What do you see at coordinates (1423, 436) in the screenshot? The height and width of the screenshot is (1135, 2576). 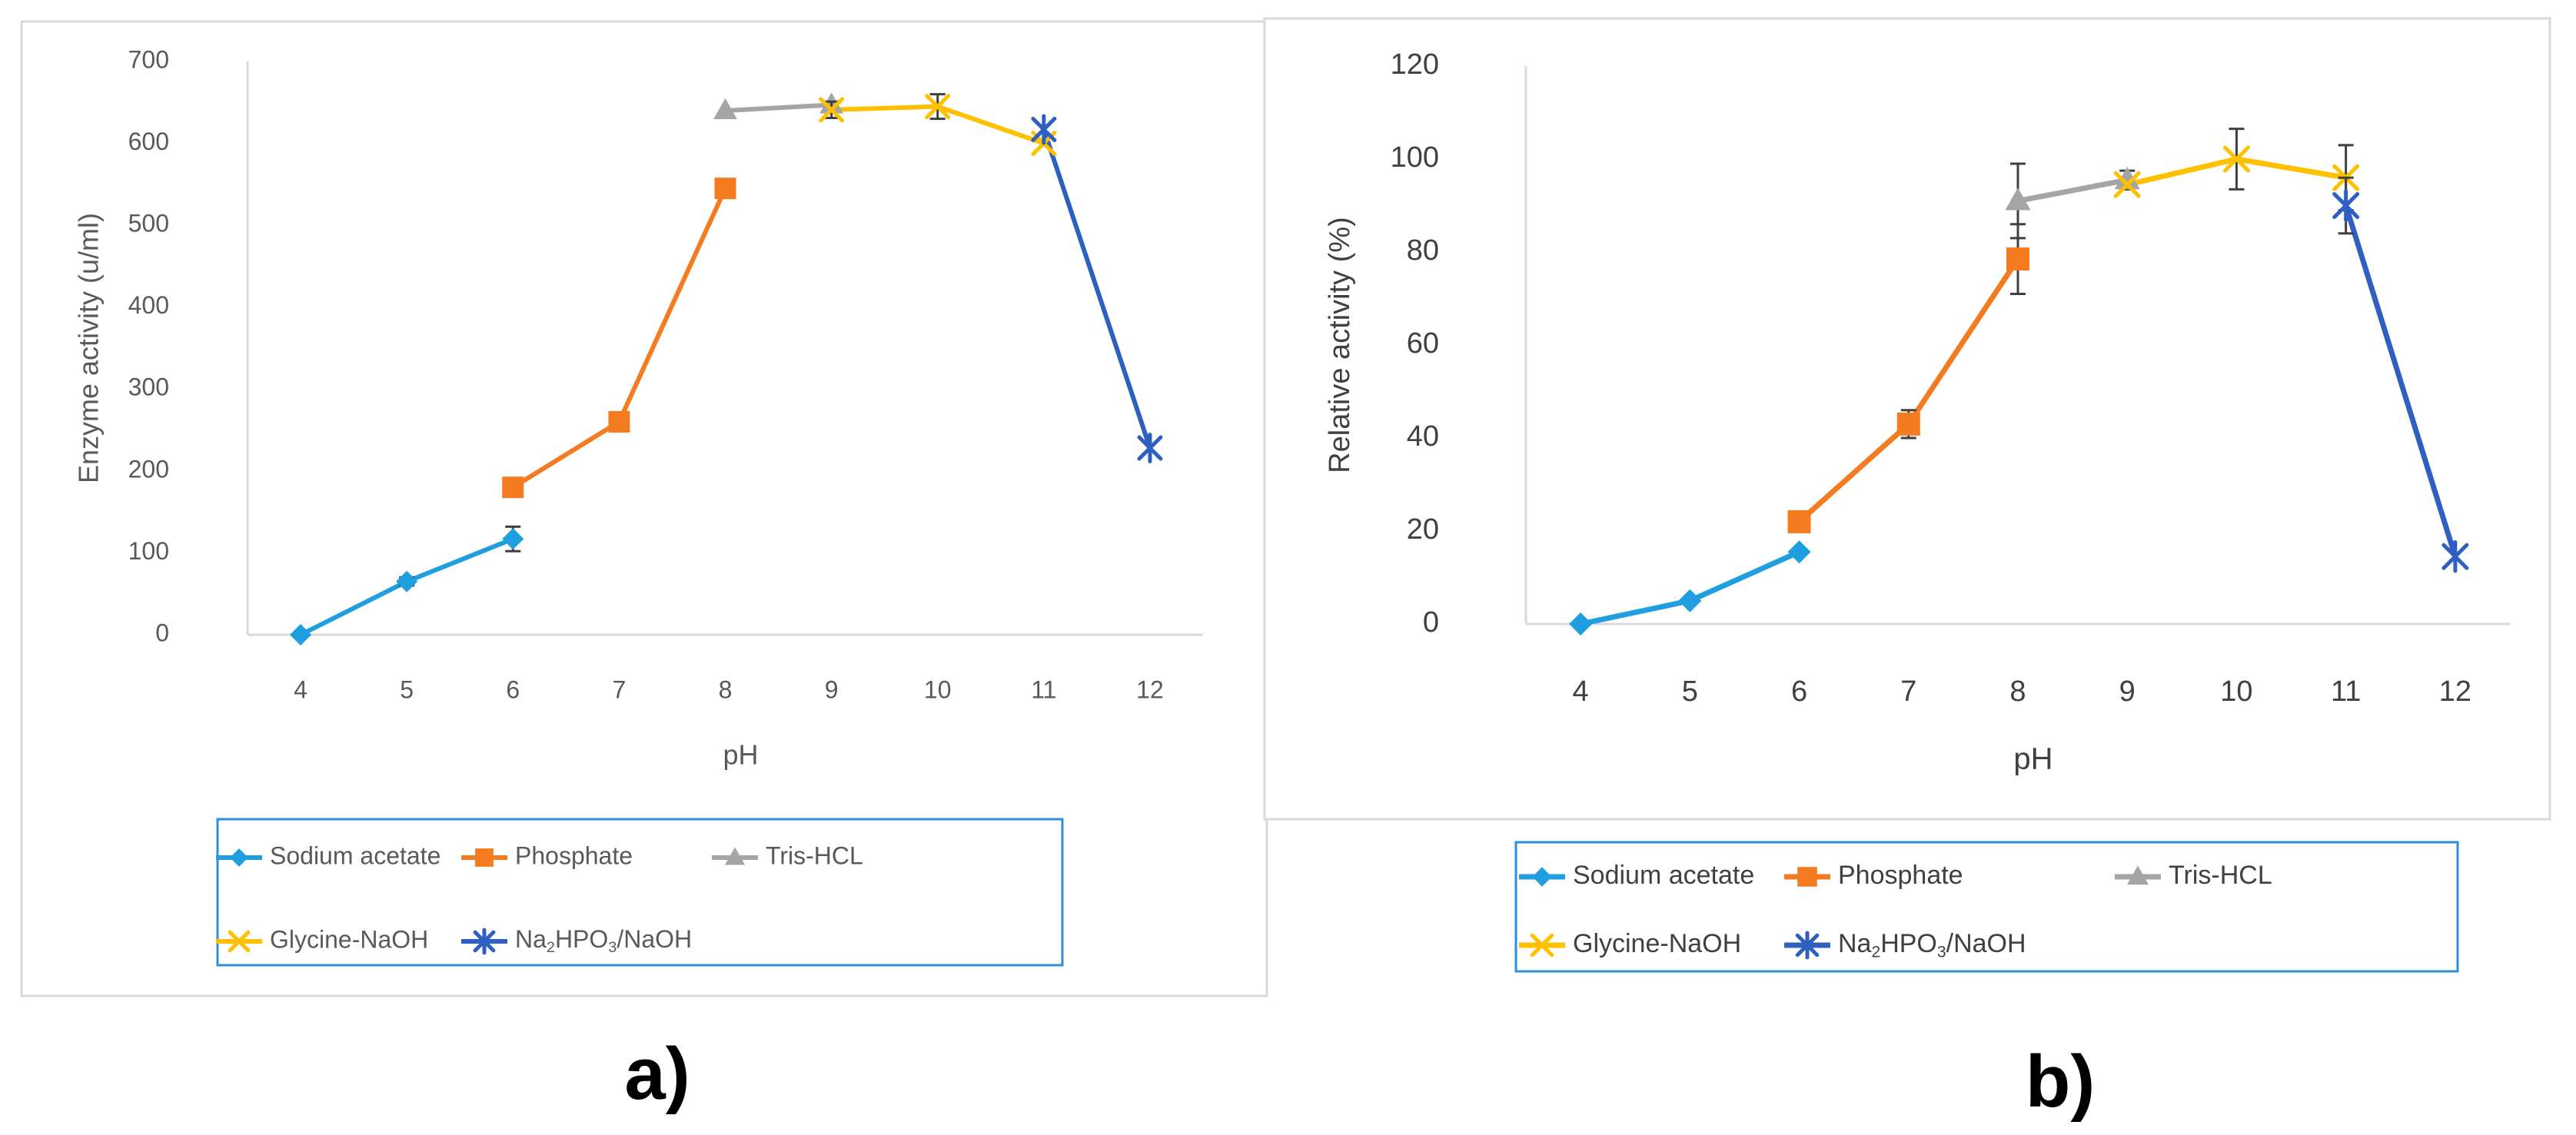 I see `y-tick-label: 40` at bounding box center [1423, 436].